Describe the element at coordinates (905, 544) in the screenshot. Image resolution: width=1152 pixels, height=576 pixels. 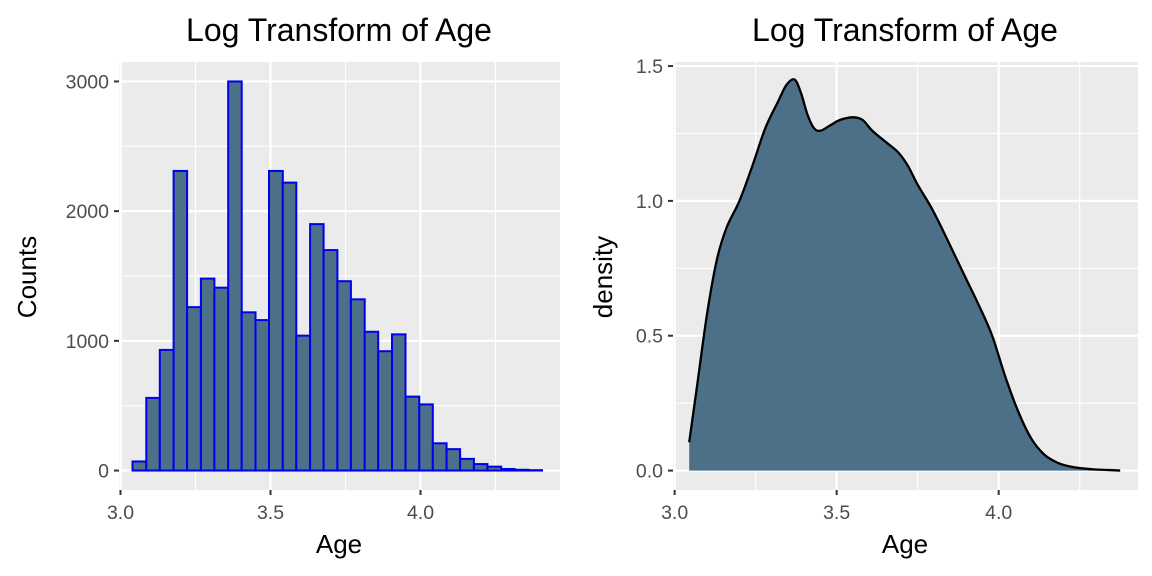
I see `density-x-axis-title: Age` at that location.